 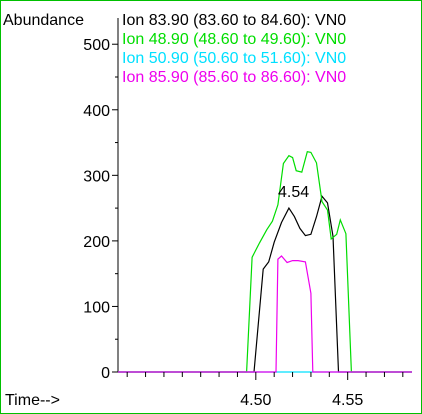 What do you see at coordinates (234, 58) in the screenshot?
I see `legend-entry-3: Ion 50.90 (50.60 to 51.60): VN0` at bounding box center [234, 58].